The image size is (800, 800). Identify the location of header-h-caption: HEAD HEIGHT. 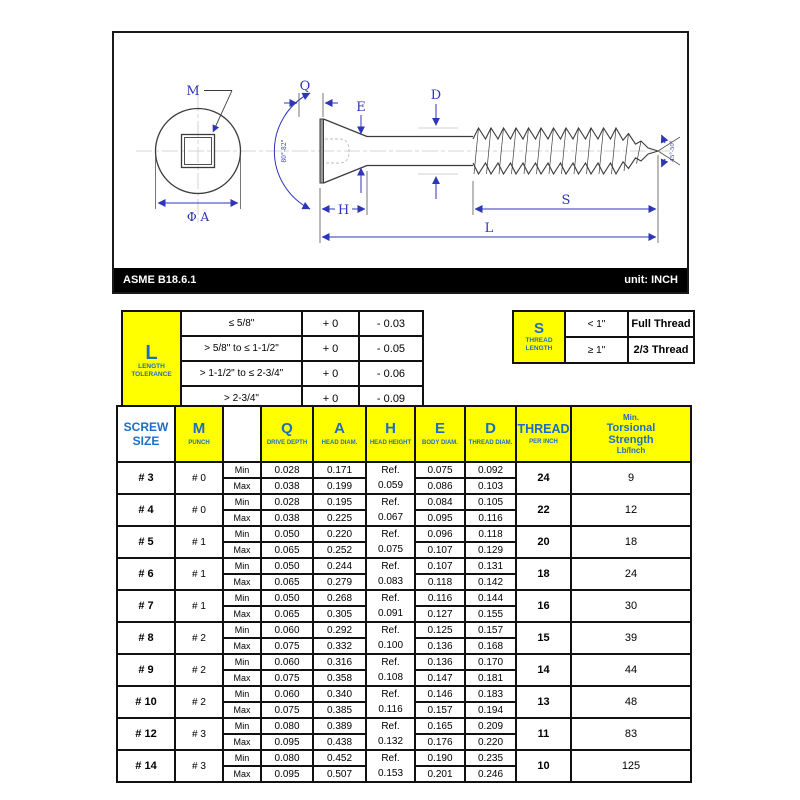
(390, 443).